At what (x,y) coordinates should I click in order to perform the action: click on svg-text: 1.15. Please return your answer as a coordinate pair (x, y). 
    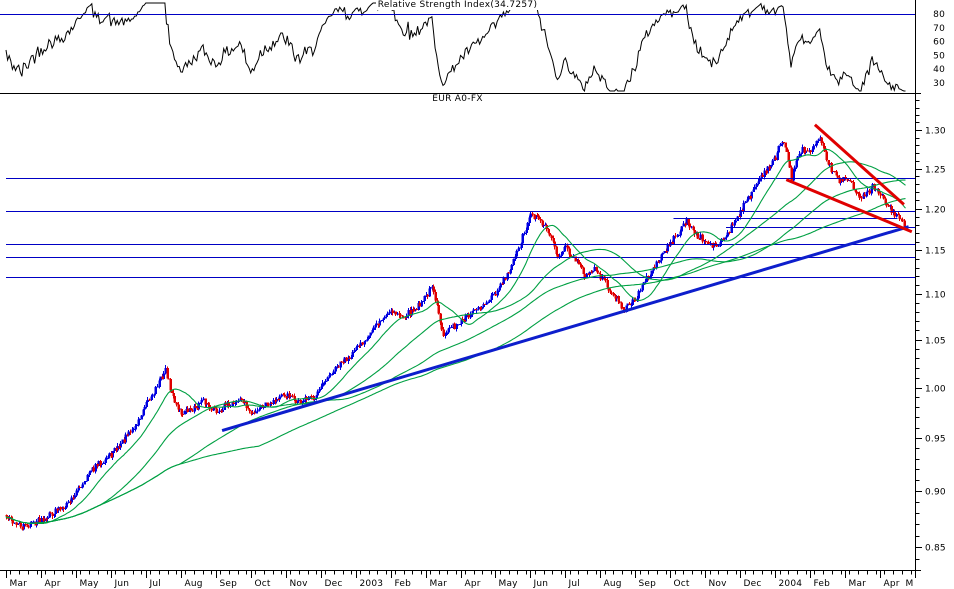
    Looking at the image, I should click on (935, 252).